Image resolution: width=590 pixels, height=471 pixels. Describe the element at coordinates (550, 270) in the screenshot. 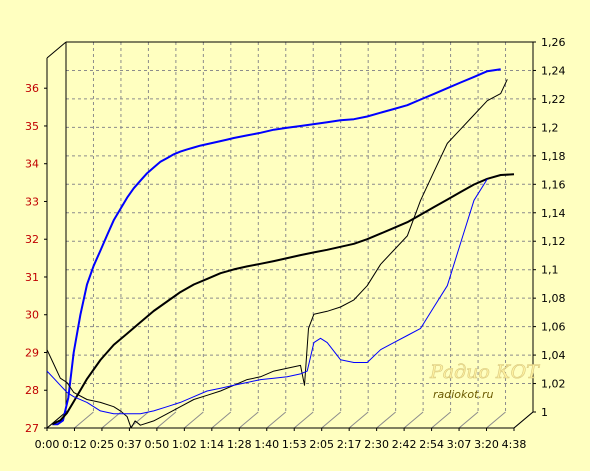

I see `right-tick-label: 1,1` at that location.